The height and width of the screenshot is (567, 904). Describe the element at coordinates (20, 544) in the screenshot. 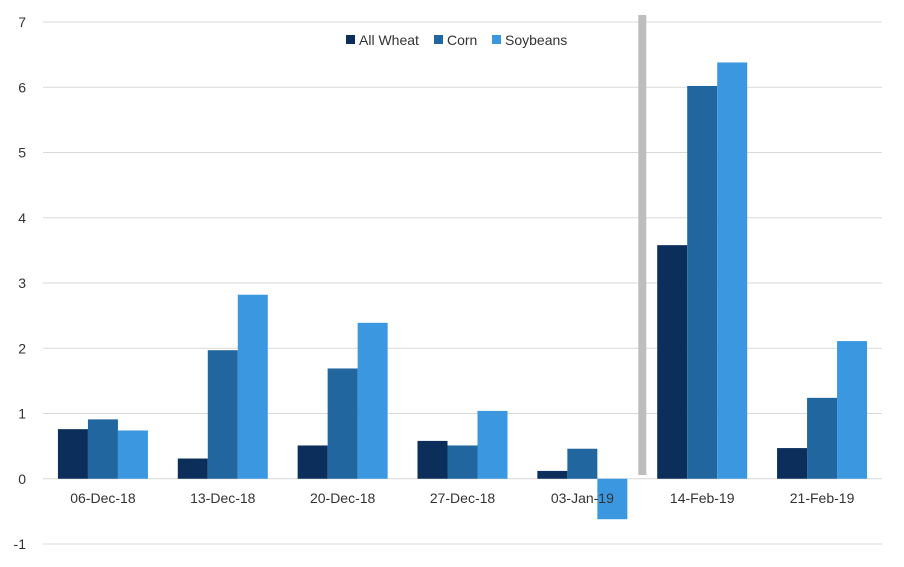

I see `y-tick-label: -1` at that location.